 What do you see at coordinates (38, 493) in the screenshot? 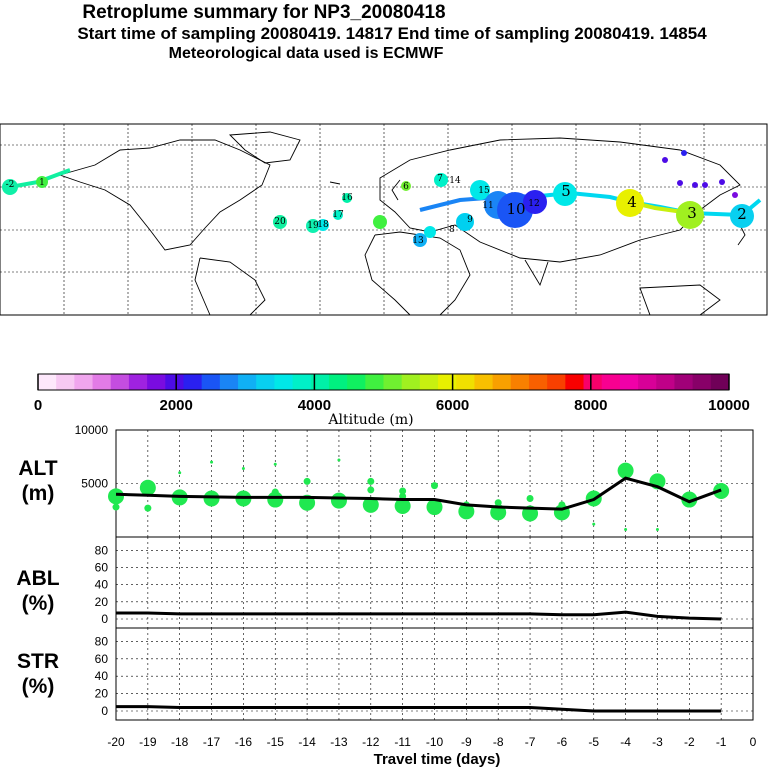
I see `alt-panel-unit: (m)` at bounding box center [38, 493].